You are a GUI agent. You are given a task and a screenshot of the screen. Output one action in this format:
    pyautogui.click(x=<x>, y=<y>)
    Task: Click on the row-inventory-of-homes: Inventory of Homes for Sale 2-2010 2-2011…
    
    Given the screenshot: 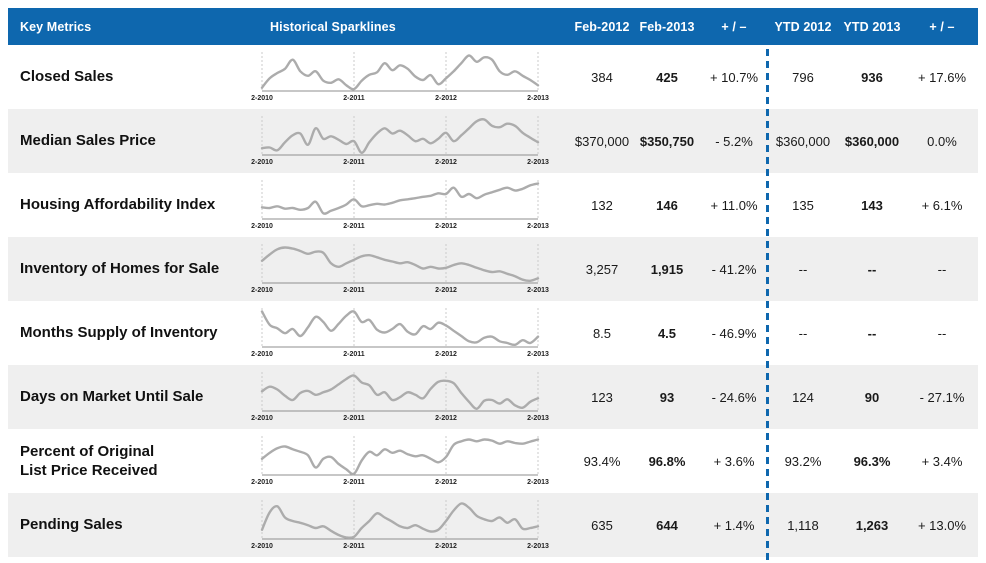 What is the action you would take?
    pyautogui.click(x=493, y=269)
    